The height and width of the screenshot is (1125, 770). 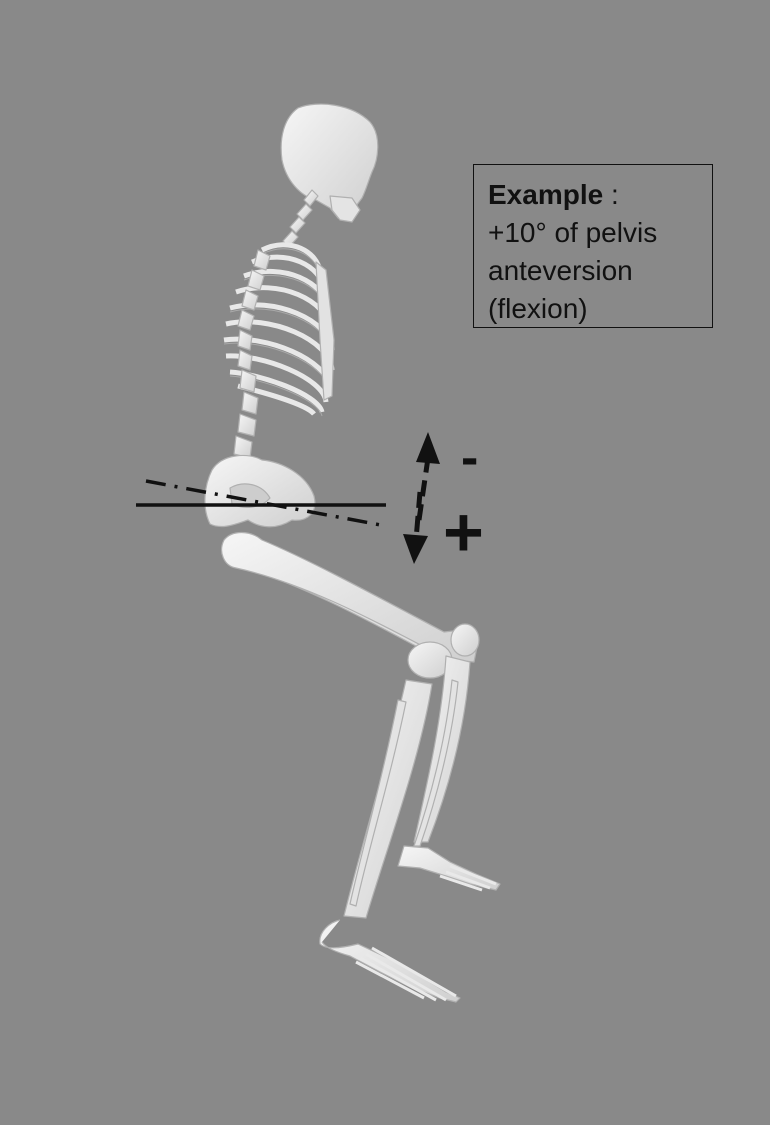 What do you see at coordinates (350, 597) in the screenshot?
I see `femur-near` at bounding box center [350, 597].